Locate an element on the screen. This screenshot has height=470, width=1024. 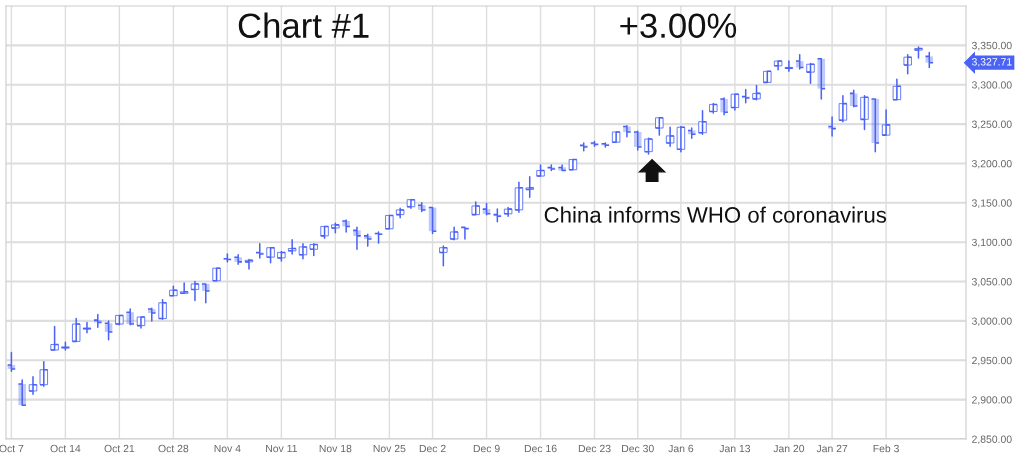
x-tick-label: Dec 9 is located at coordinates (486, 448).